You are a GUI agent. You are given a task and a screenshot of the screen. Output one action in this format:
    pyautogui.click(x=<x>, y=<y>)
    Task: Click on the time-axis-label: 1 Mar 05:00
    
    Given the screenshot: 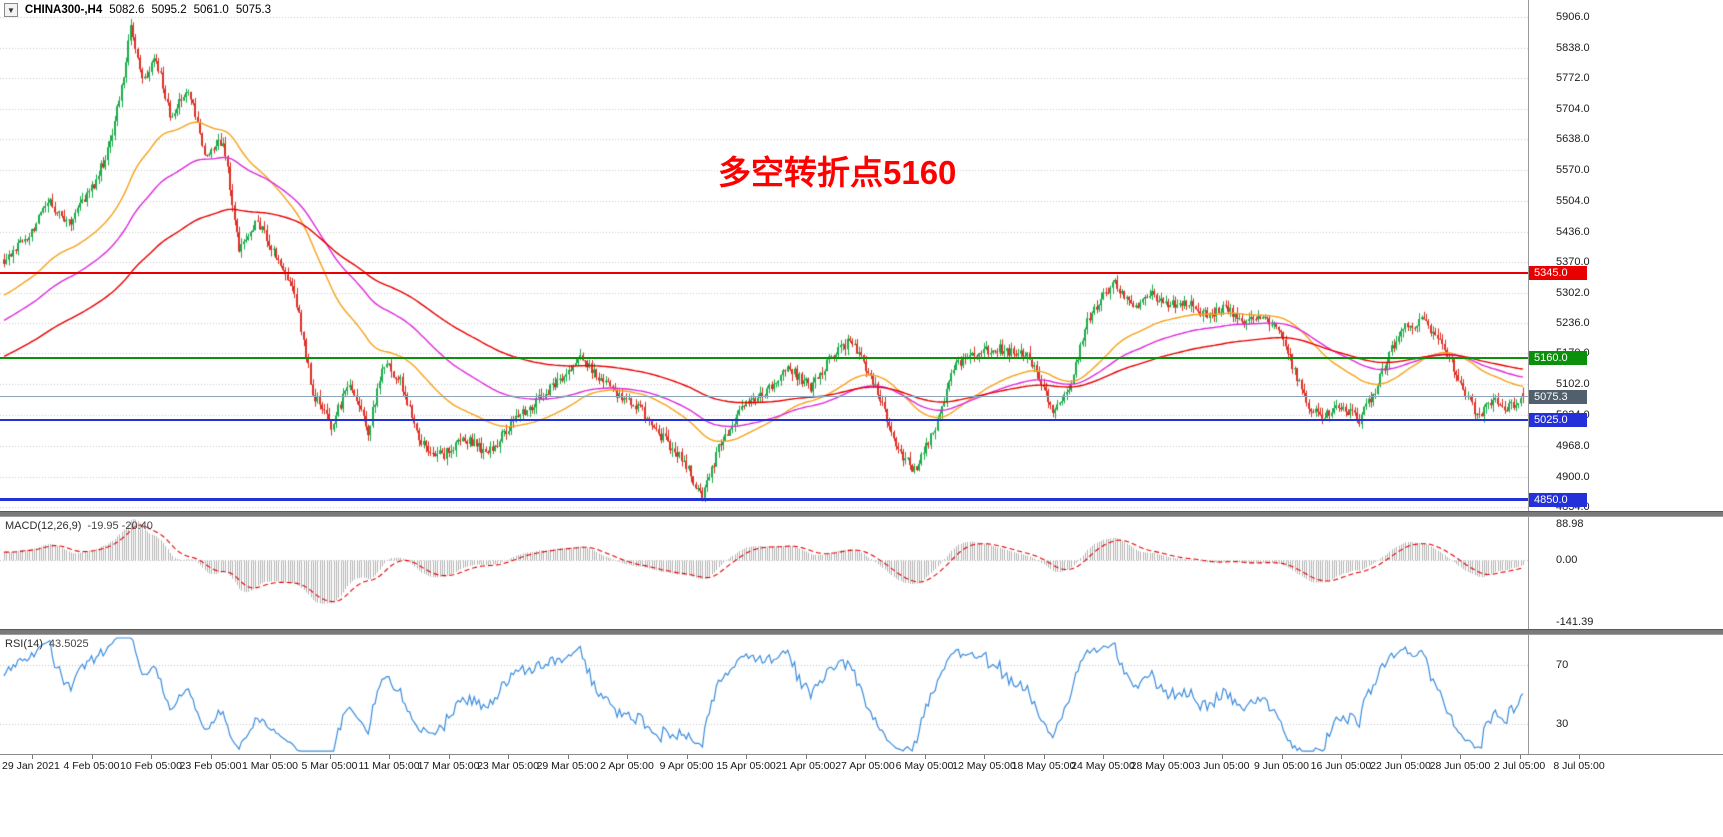 What is the action you would take?
    pyautogui.click(x=270, y=766)
    